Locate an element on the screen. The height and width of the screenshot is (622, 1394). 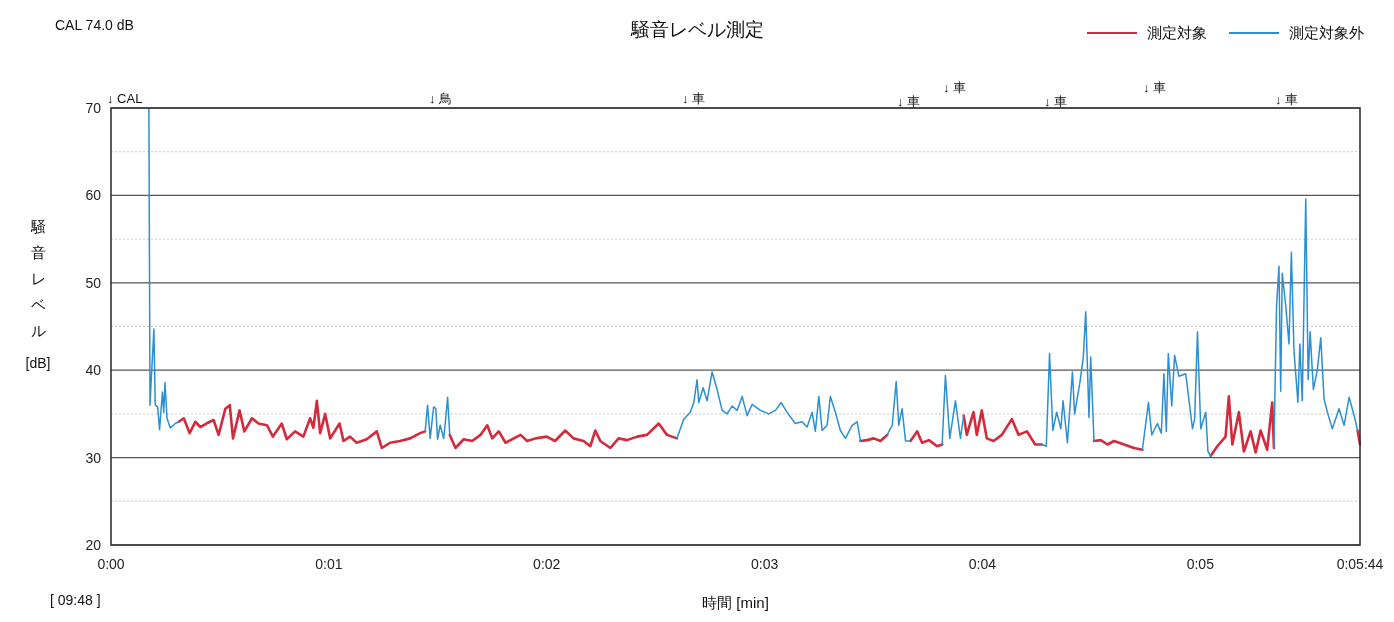
y-tick-label: 60 is located at coordinates (93, 195).